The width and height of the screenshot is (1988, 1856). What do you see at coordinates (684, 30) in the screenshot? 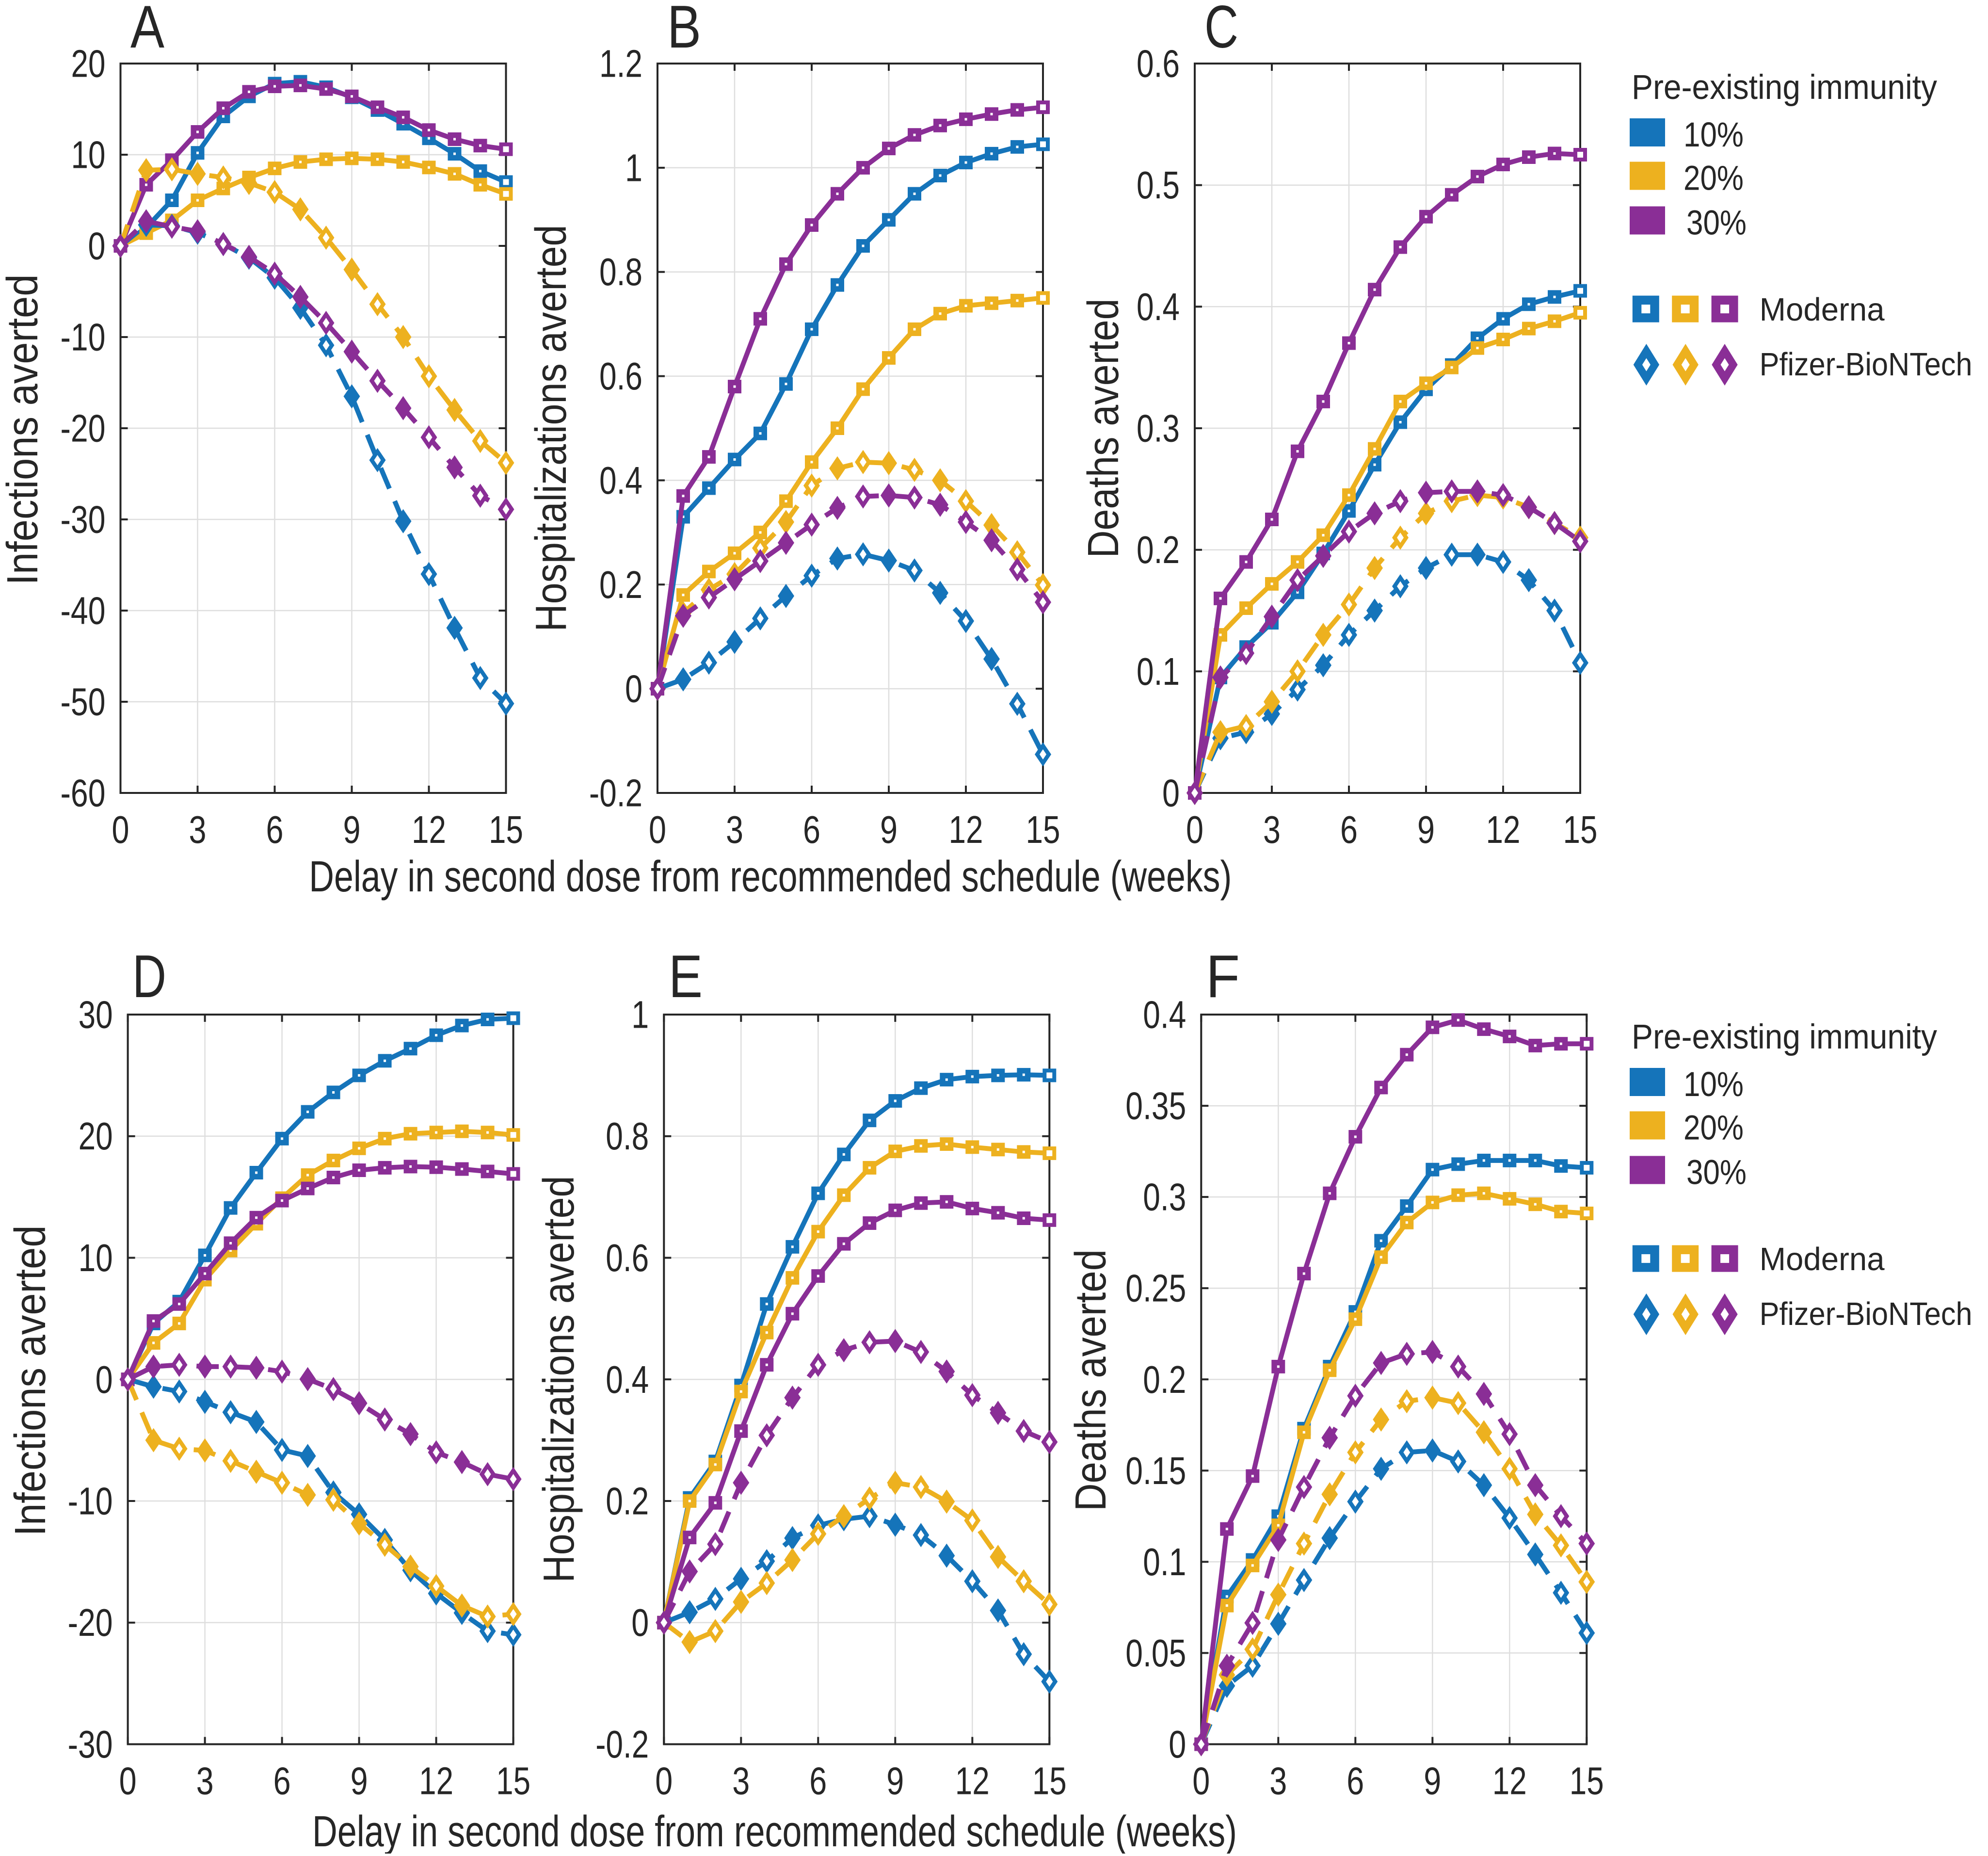
I see `svg-text: B` at bounding box center [684, 30].